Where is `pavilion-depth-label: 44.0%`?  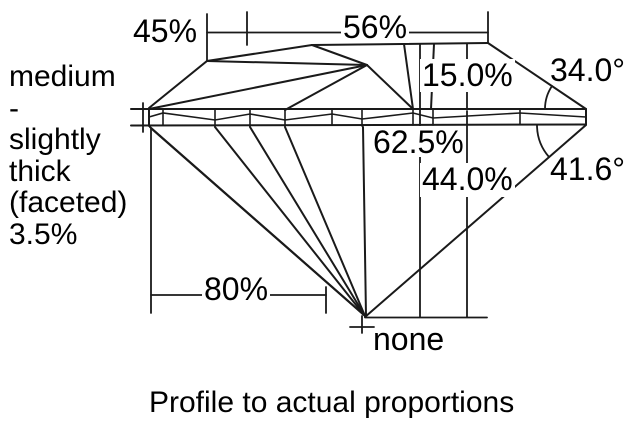 pavilion-depth-label: 44.0% is located at coordinates (467, 179).